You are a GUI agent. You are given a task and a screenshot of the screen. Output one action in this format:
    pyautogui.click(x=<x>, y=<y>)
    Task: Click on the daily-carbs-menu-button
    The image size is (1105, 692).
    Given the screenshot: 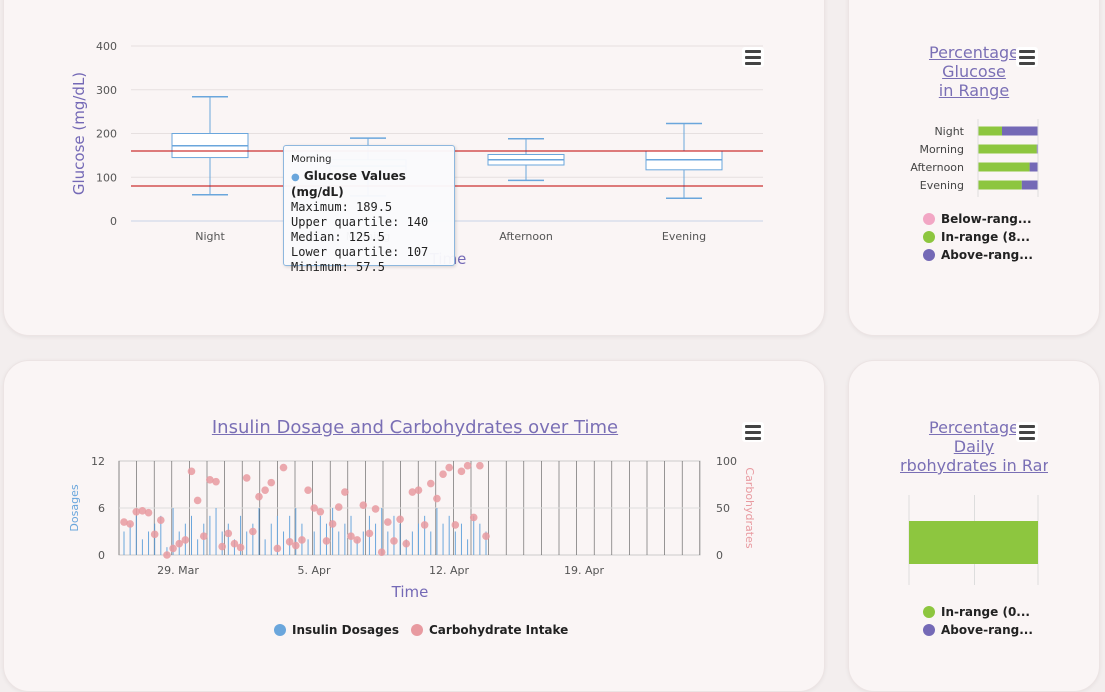 What is the action you would take?
    pyautogui.click(x=1027, y=432)
    